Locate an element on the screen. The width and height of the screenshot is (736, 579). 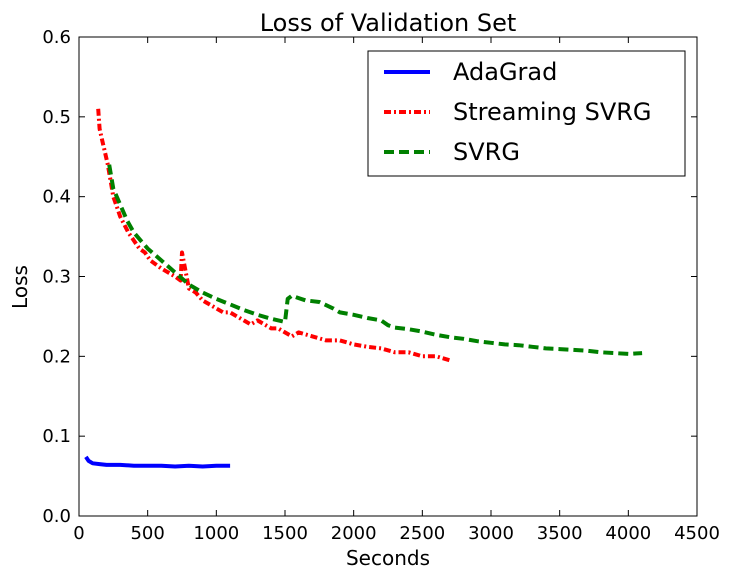
legend-label: Streaming SVRG is located at coordinates (552, 112).